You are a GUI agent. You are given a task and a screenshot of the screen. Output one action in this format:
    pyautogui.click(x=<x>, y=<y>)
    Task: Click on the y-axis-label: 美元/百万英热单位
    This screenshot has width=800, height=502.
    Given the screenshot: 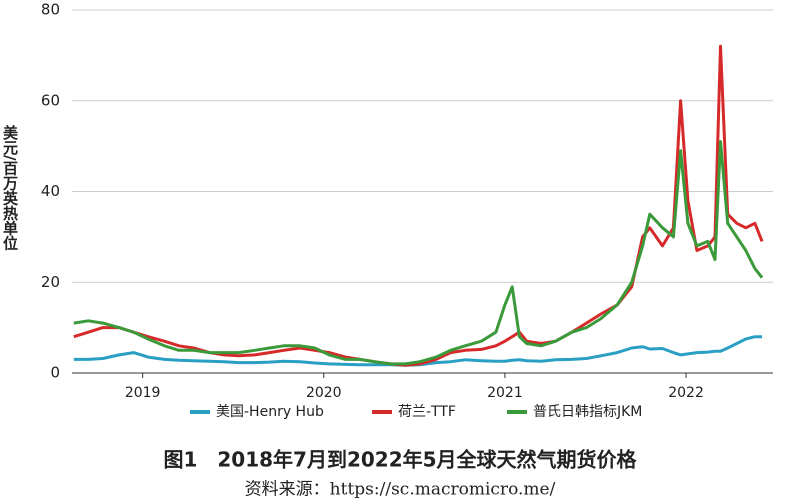 What is the action you would take?
    pyautogui.click(x=10, y=187)
    